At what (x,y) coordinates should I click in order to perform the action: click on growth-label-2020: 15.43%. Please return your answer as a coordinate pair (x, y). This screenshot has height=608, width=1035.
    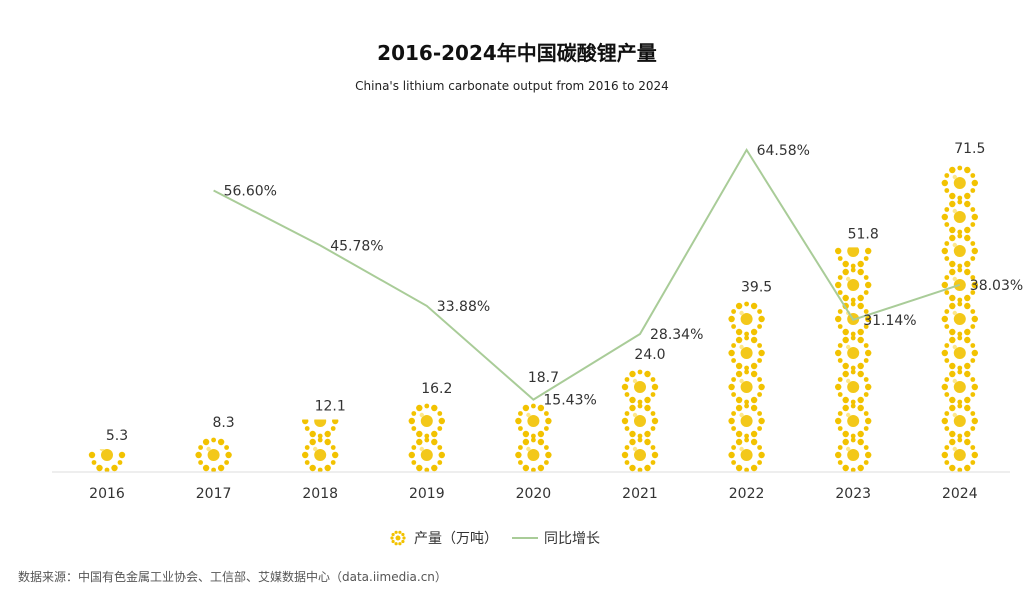
    Looking at the image, I should click on (569, 401).